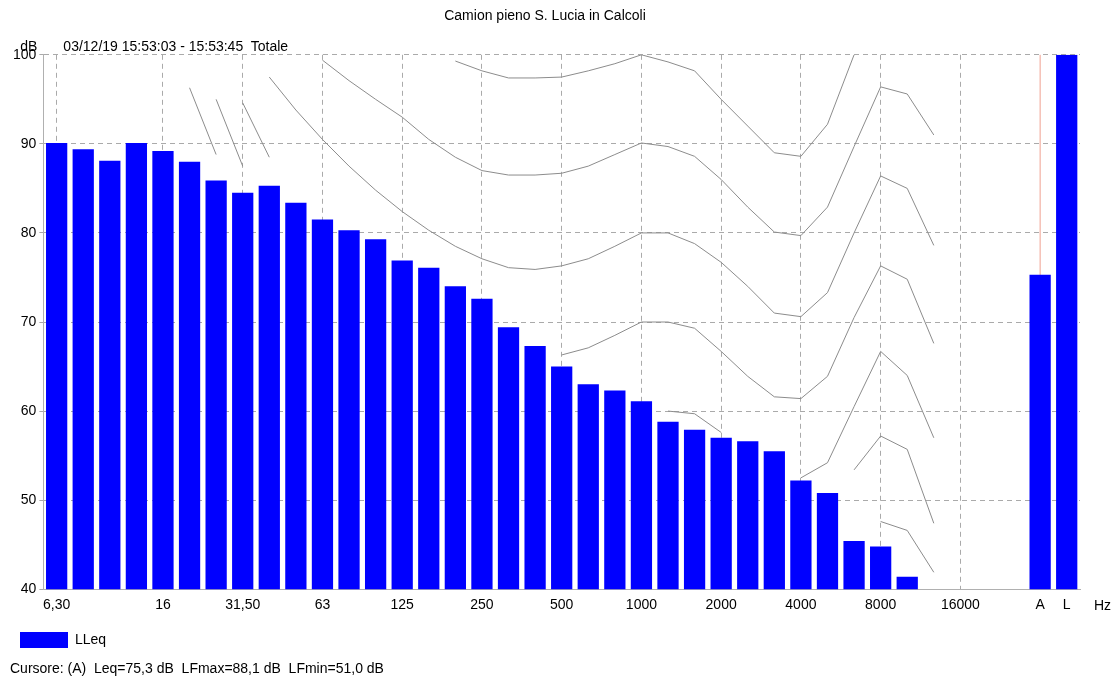  I want to click on x-tick-label: 8000, so click(881, 604).